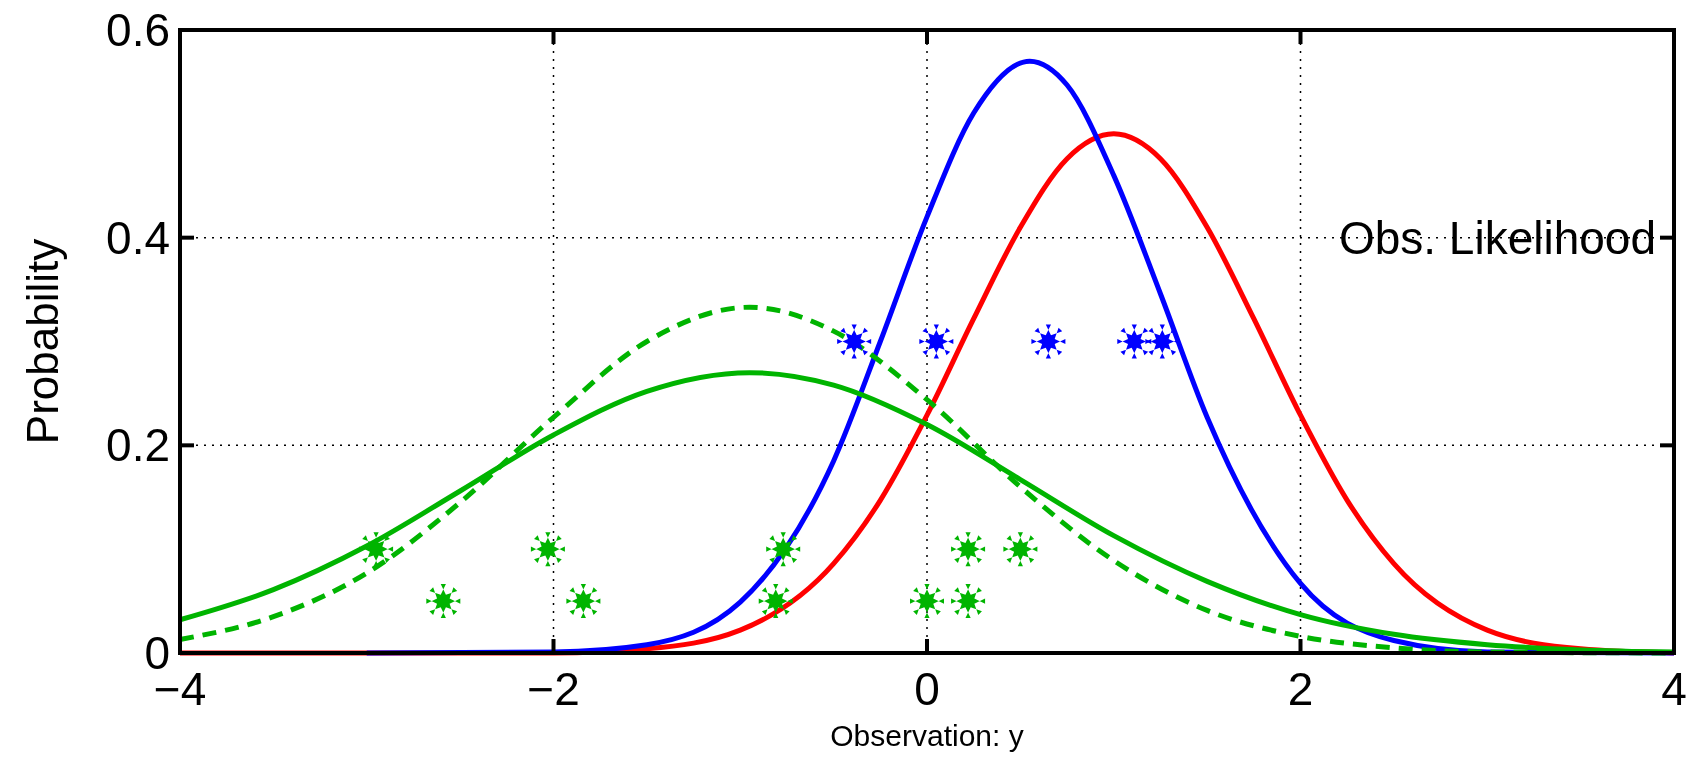 The width and height of the screenshot is (1701, 771). I want to click on x-tick-label: 0, so click(927, 689).